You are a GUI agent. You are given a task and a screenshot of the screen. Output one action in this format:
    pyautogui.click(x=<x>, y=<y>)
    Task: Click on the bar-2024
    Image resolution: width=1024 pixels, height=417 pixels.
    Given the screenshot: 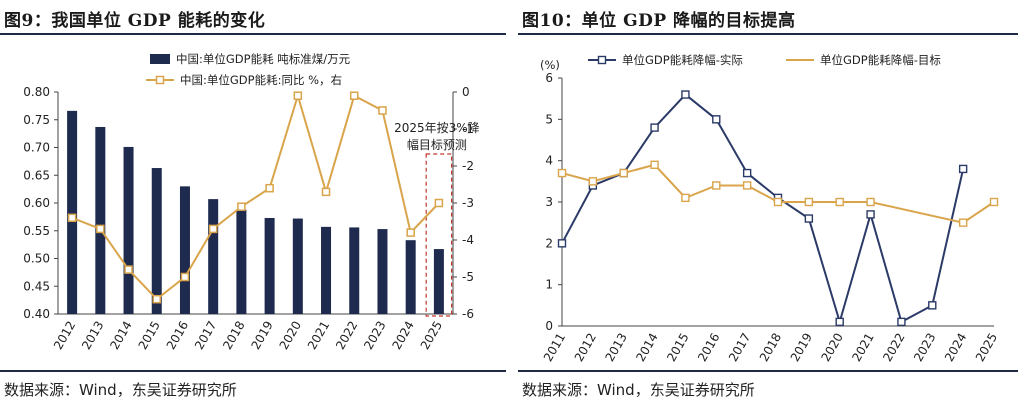 What is the action you would take?
    pyautogui.click(x=410, y=277)
    